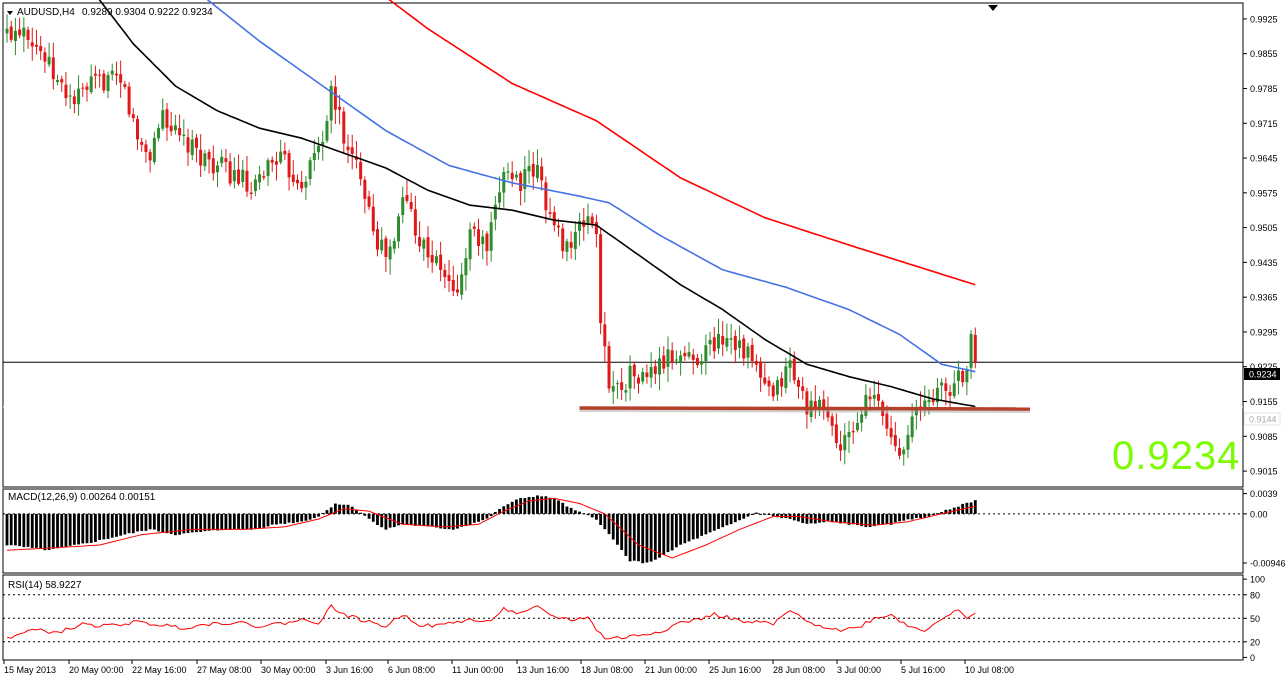  Describe the element at coordinates (1264, 89) in the screenshot. I see `price-tick-label: 0.9785` at that location.